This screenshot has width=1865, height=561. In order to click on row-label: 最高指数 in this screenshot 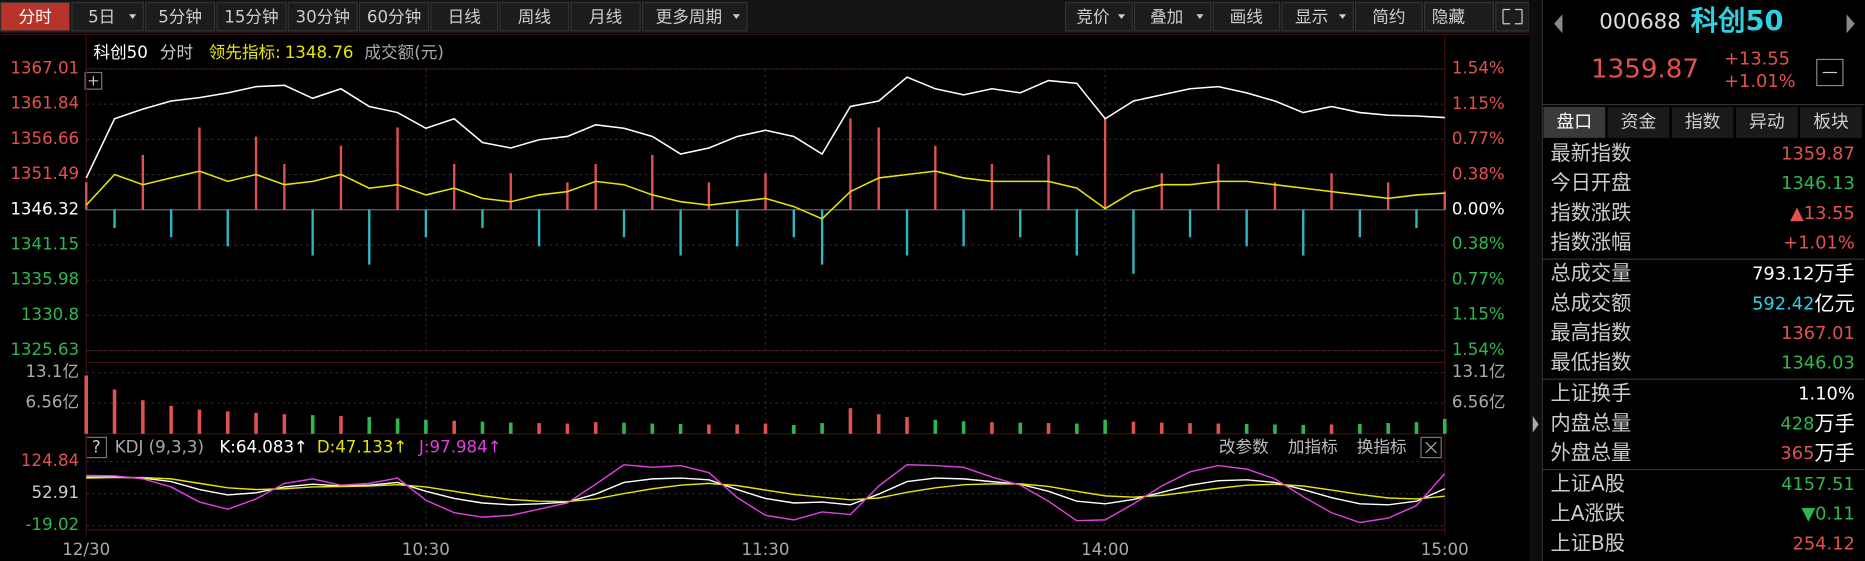, I will do `click(1591, 332)`.